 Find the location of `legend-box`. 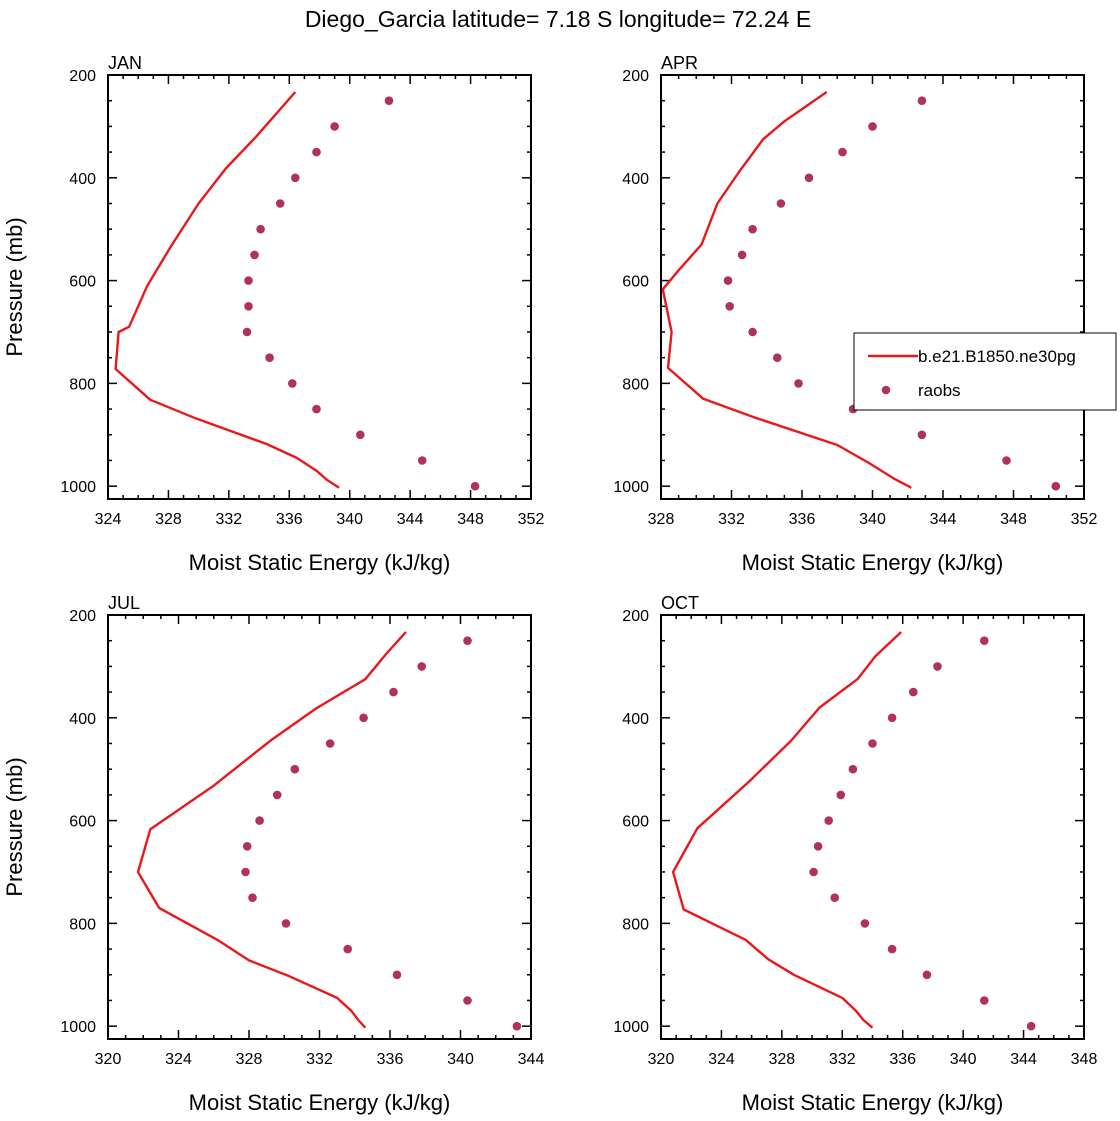

legend-box is located at coordinates (985, 371).